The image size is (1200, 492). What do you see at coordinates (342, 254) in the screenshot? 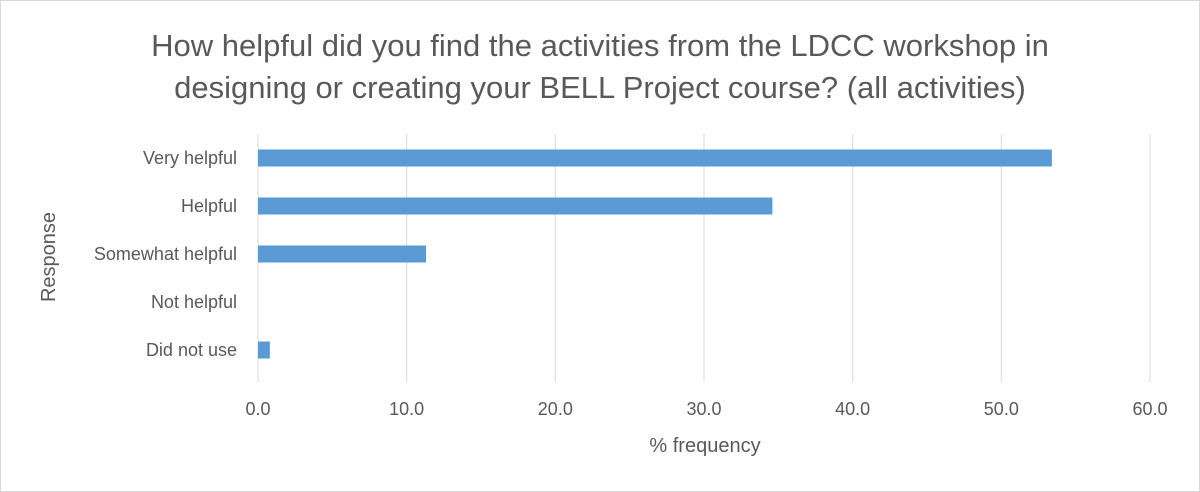
I see `bar-somewhat-helpful` at bounding box center [342, 254].